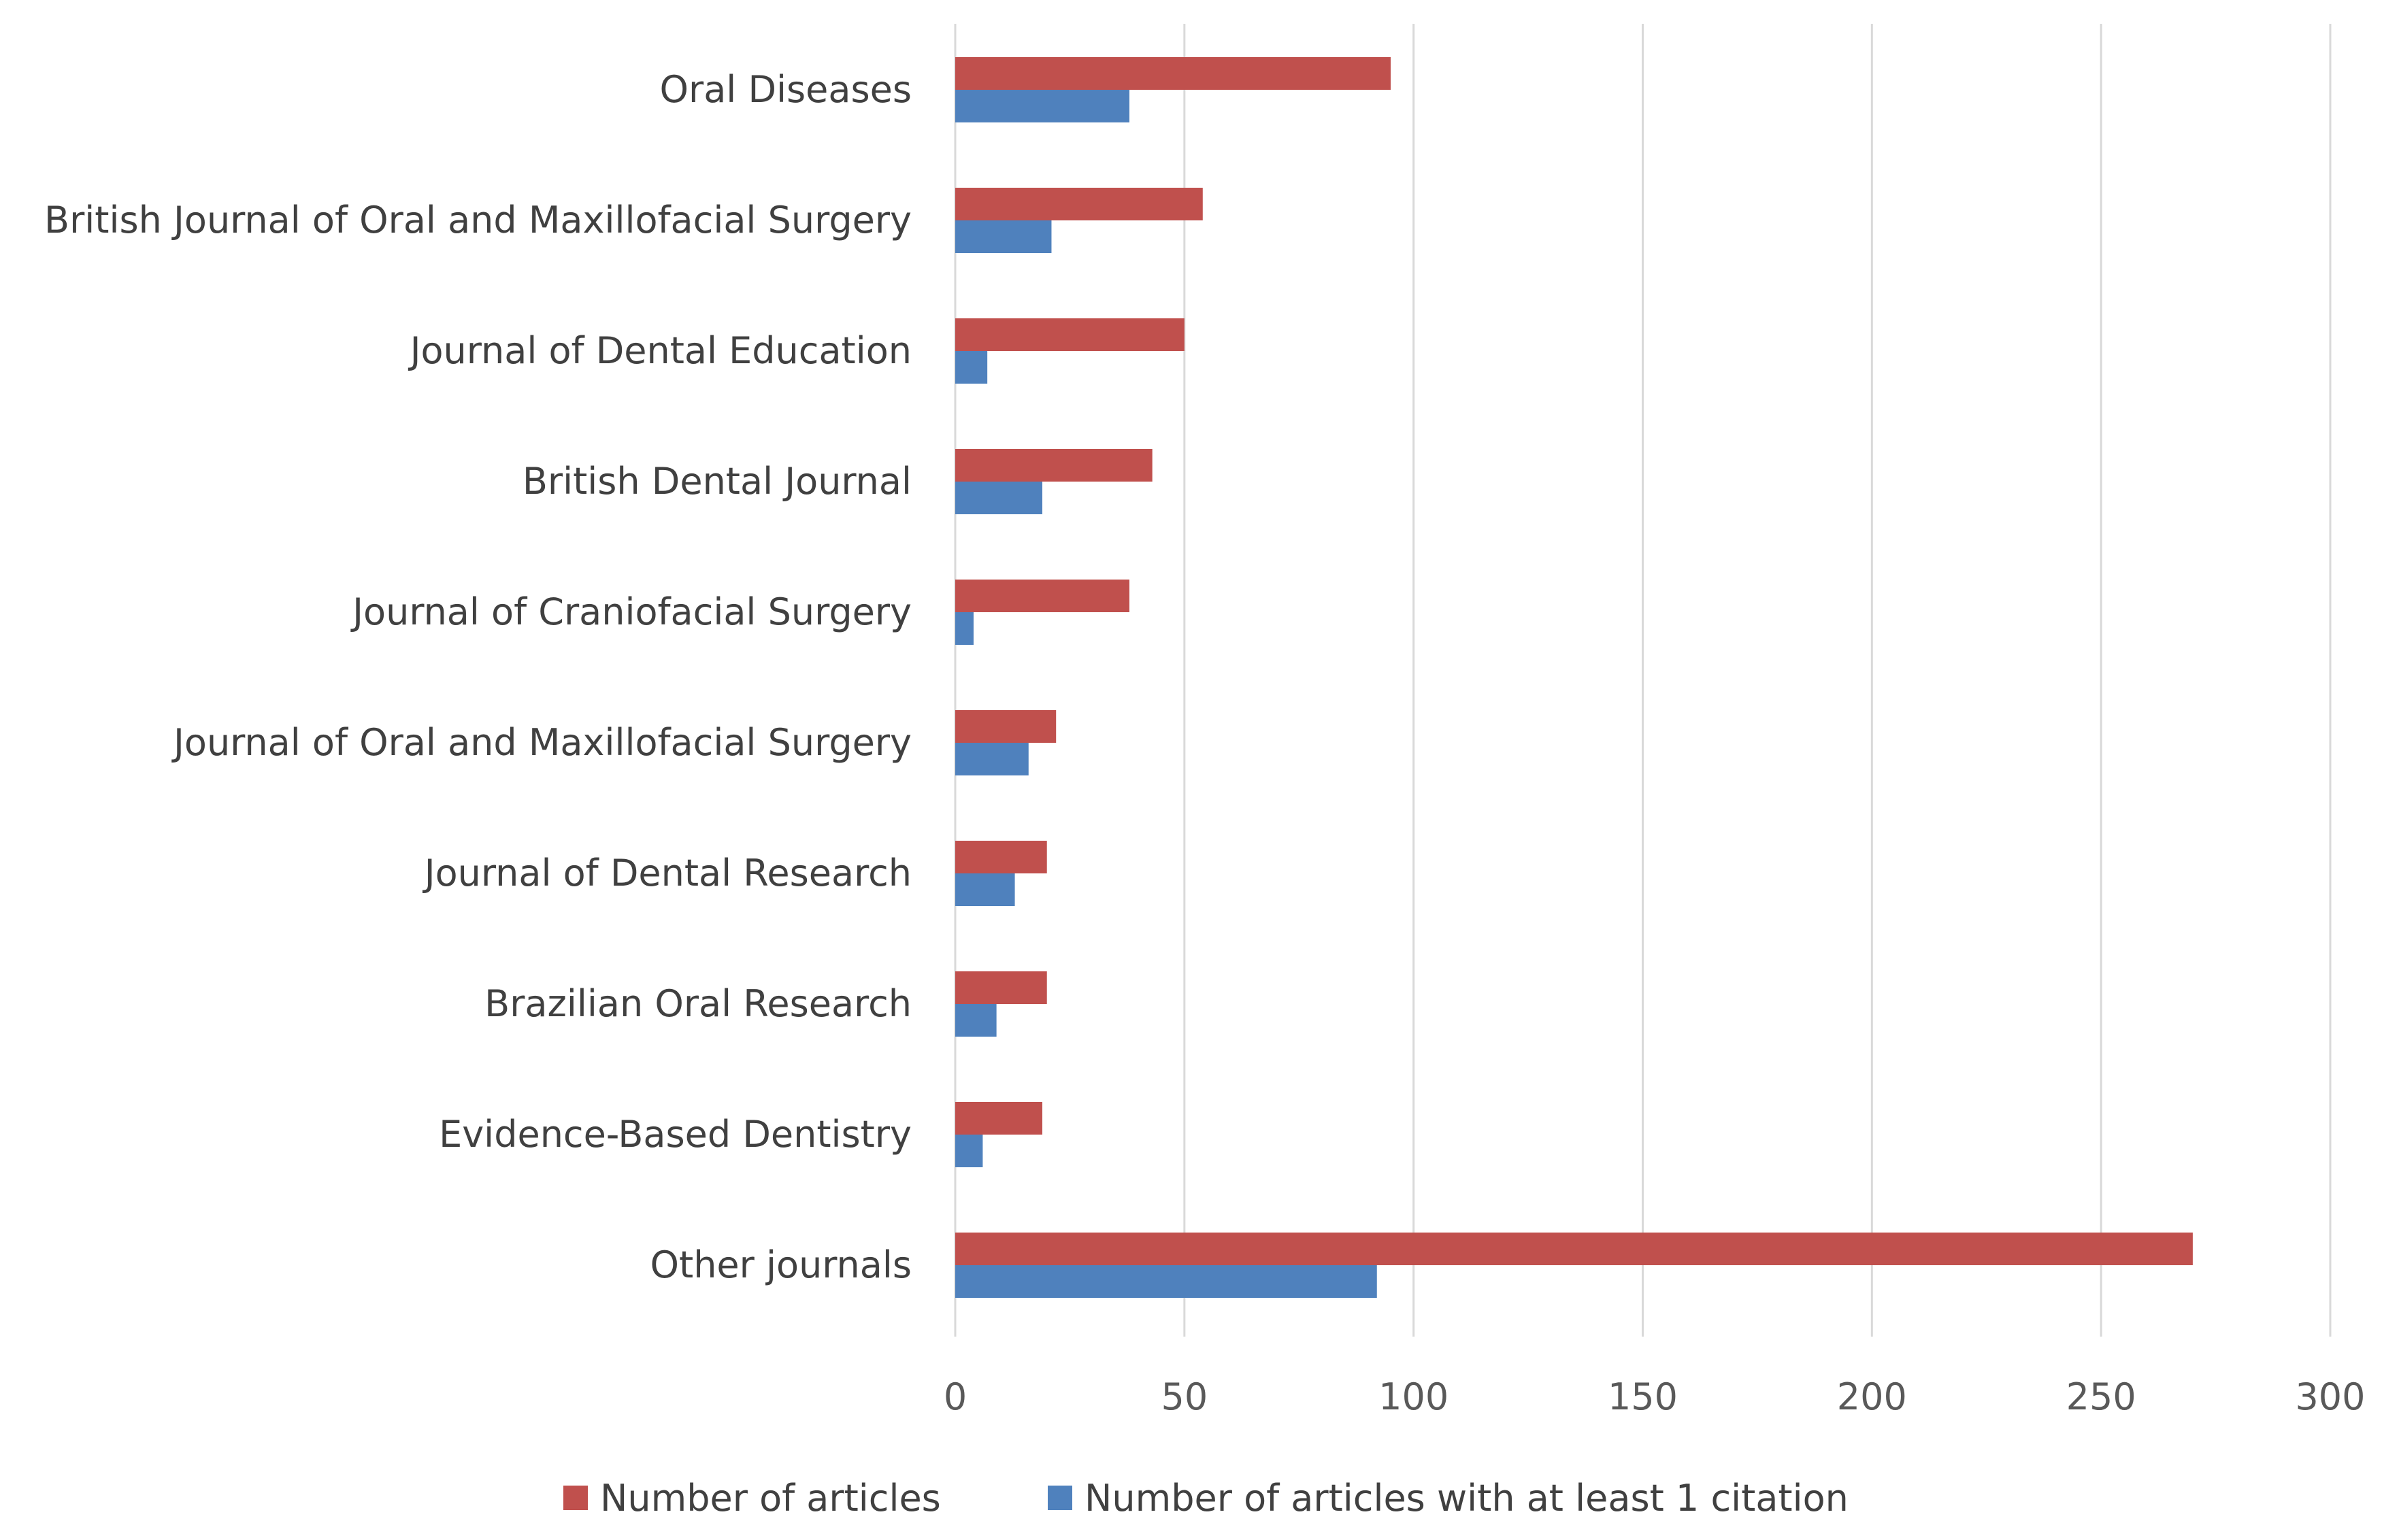 The height and width of the screenshot is (1540, 2384). What do you see at coordinates (1413, 1396) in the screenshot?
I see `x-tick-label-100: 100` at bounding box center [1413, 1396].